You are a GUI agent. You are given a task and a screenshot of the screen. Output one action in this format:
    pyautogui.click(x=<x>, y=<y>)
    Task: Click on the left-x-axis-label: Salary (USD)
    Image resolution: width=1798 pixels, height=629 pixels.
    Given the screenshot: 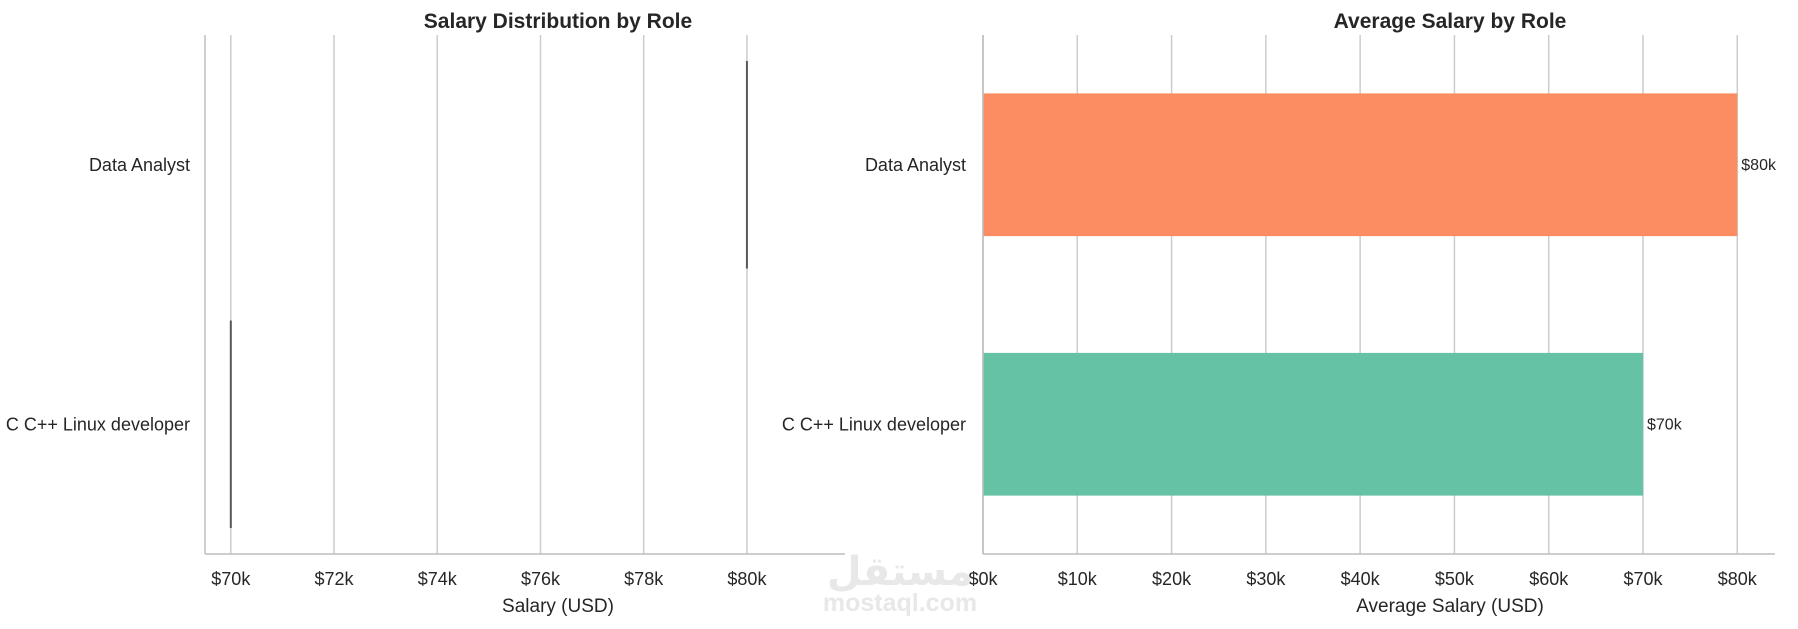 What is the action you would take?
    pyautogui.click(x=558, y=606)
    